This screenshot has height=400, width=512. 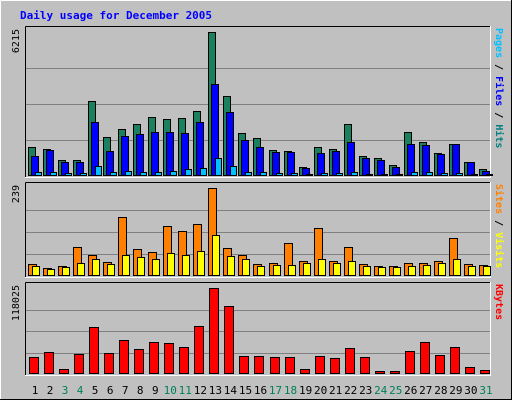 What do you see at coordinates (200, 390) in the screenshot?
I see `x-tick-label-12: 12` at bounding box center [200, 390].